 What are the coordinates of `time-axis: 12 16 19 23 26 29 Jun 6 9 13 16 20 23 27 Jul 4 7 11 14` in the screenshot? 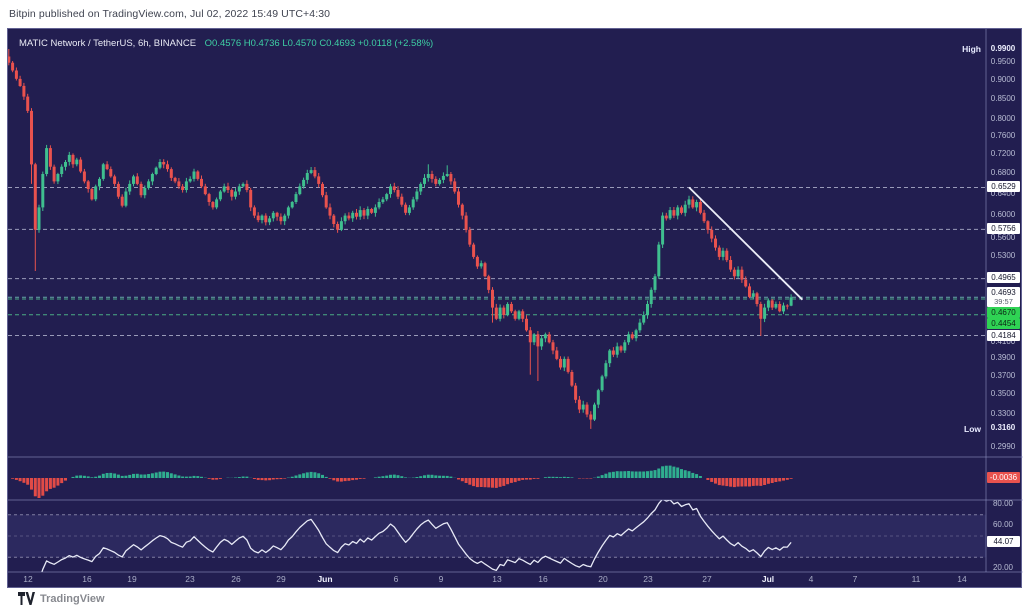 It's located at (496, 579).